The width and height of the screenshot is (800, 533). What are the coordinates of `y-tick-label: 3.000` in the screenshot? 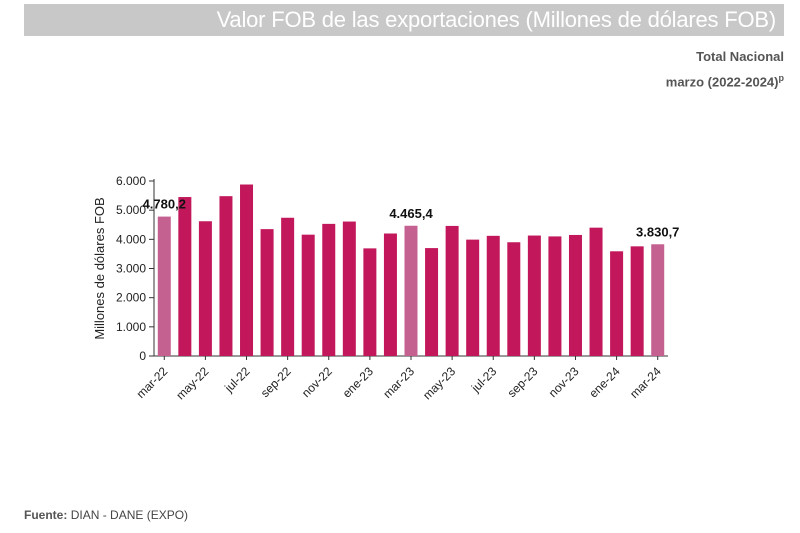 It's located at (131, 269).